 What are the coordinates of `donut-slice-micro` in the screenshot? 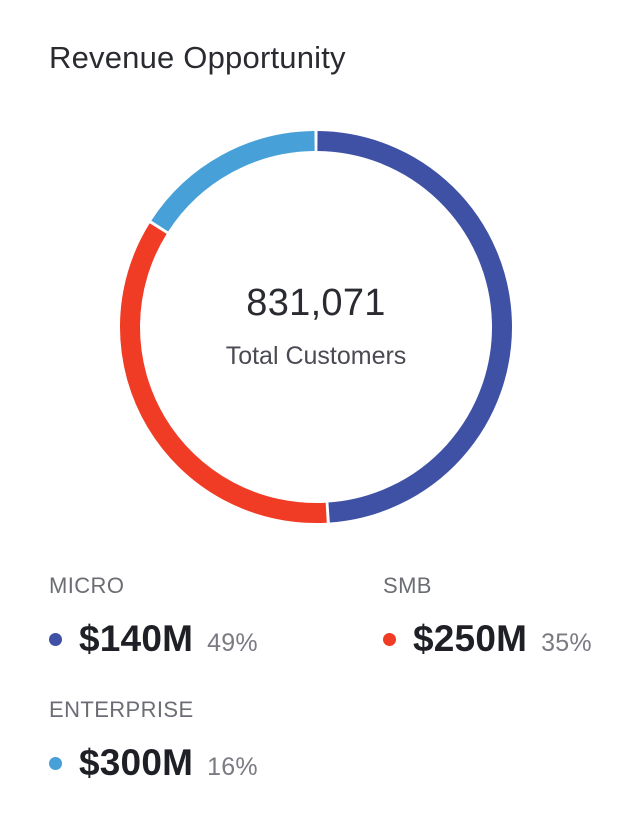 It's located at (414, 327).